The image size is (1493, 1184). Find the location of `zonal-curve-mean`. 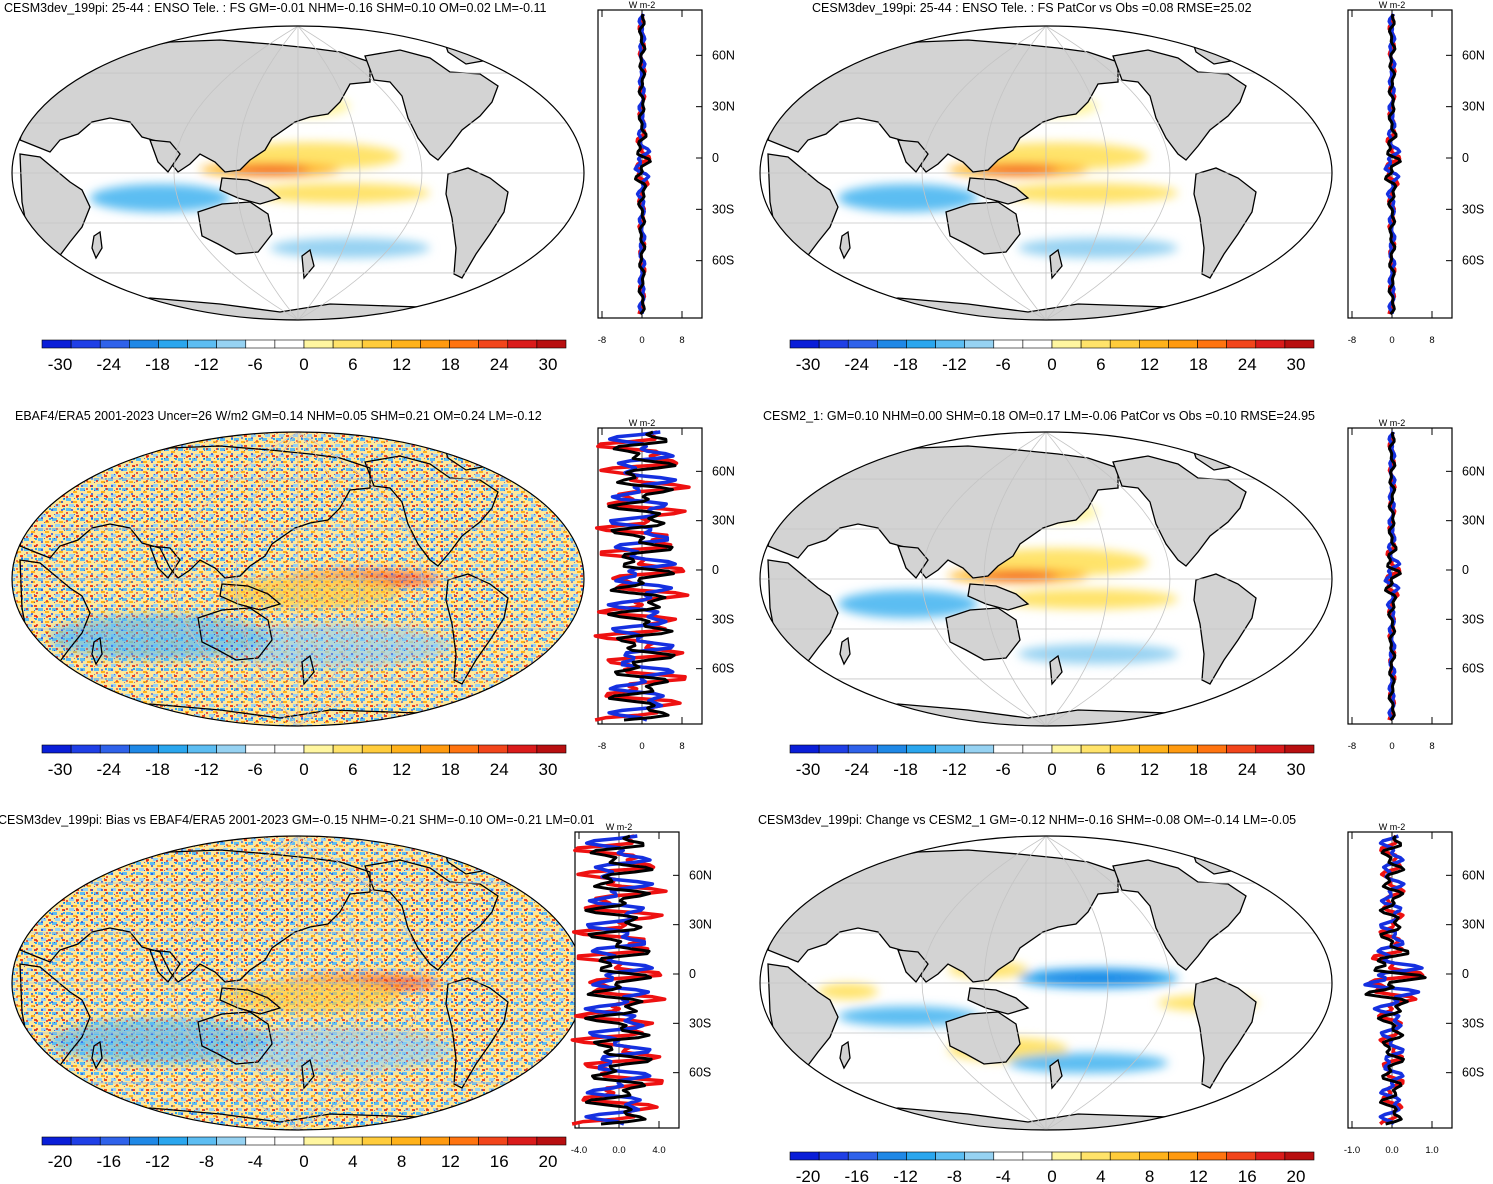

zonal-curve-mean is located at coordinates (642, 576).